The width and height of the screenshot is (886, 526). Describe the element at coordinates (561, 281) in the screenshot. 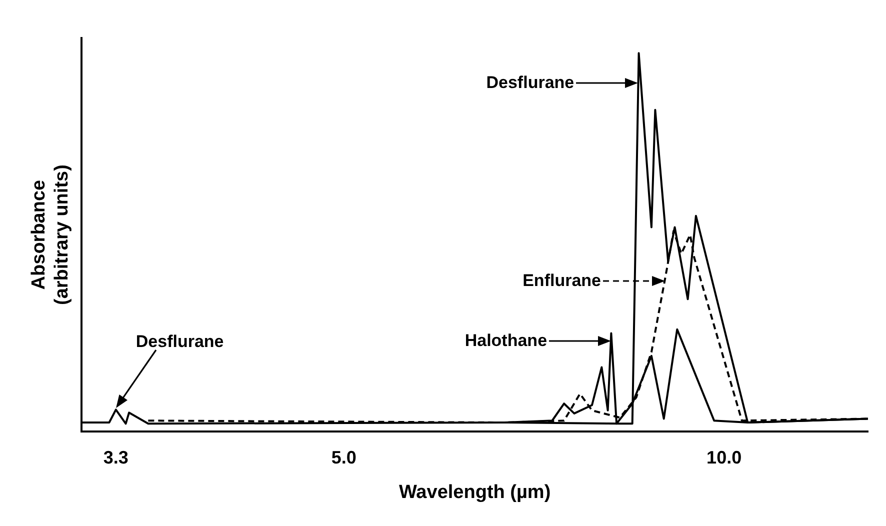

I see `legend-label: Enflurane` at that location.